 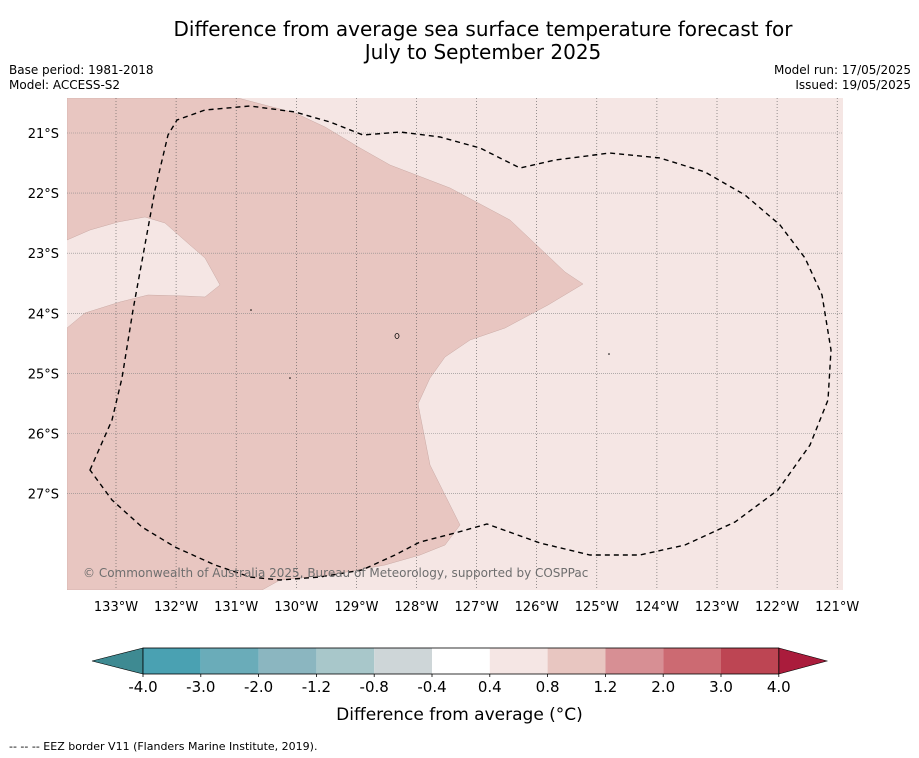 What do you see at coordinates (597, 607) in the screenshot?
I see `lon-label: 125°W` at bounding box center [597, 607].